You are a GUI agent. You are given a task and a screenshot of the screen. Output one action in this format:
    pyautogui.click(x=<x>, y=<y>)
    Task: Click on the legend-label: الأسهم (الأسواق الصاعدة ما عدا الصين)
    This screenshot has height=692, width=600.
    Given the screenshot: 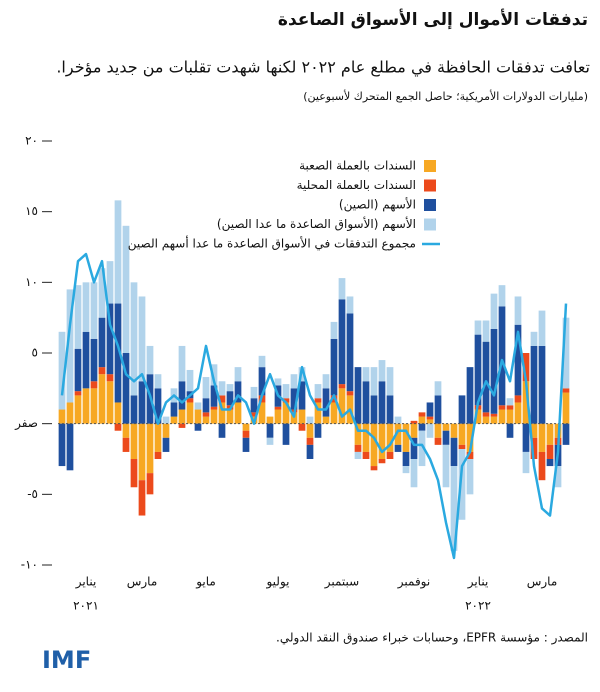 What is the action you would take?
    pyautogui.click(x=316, y=224)
    